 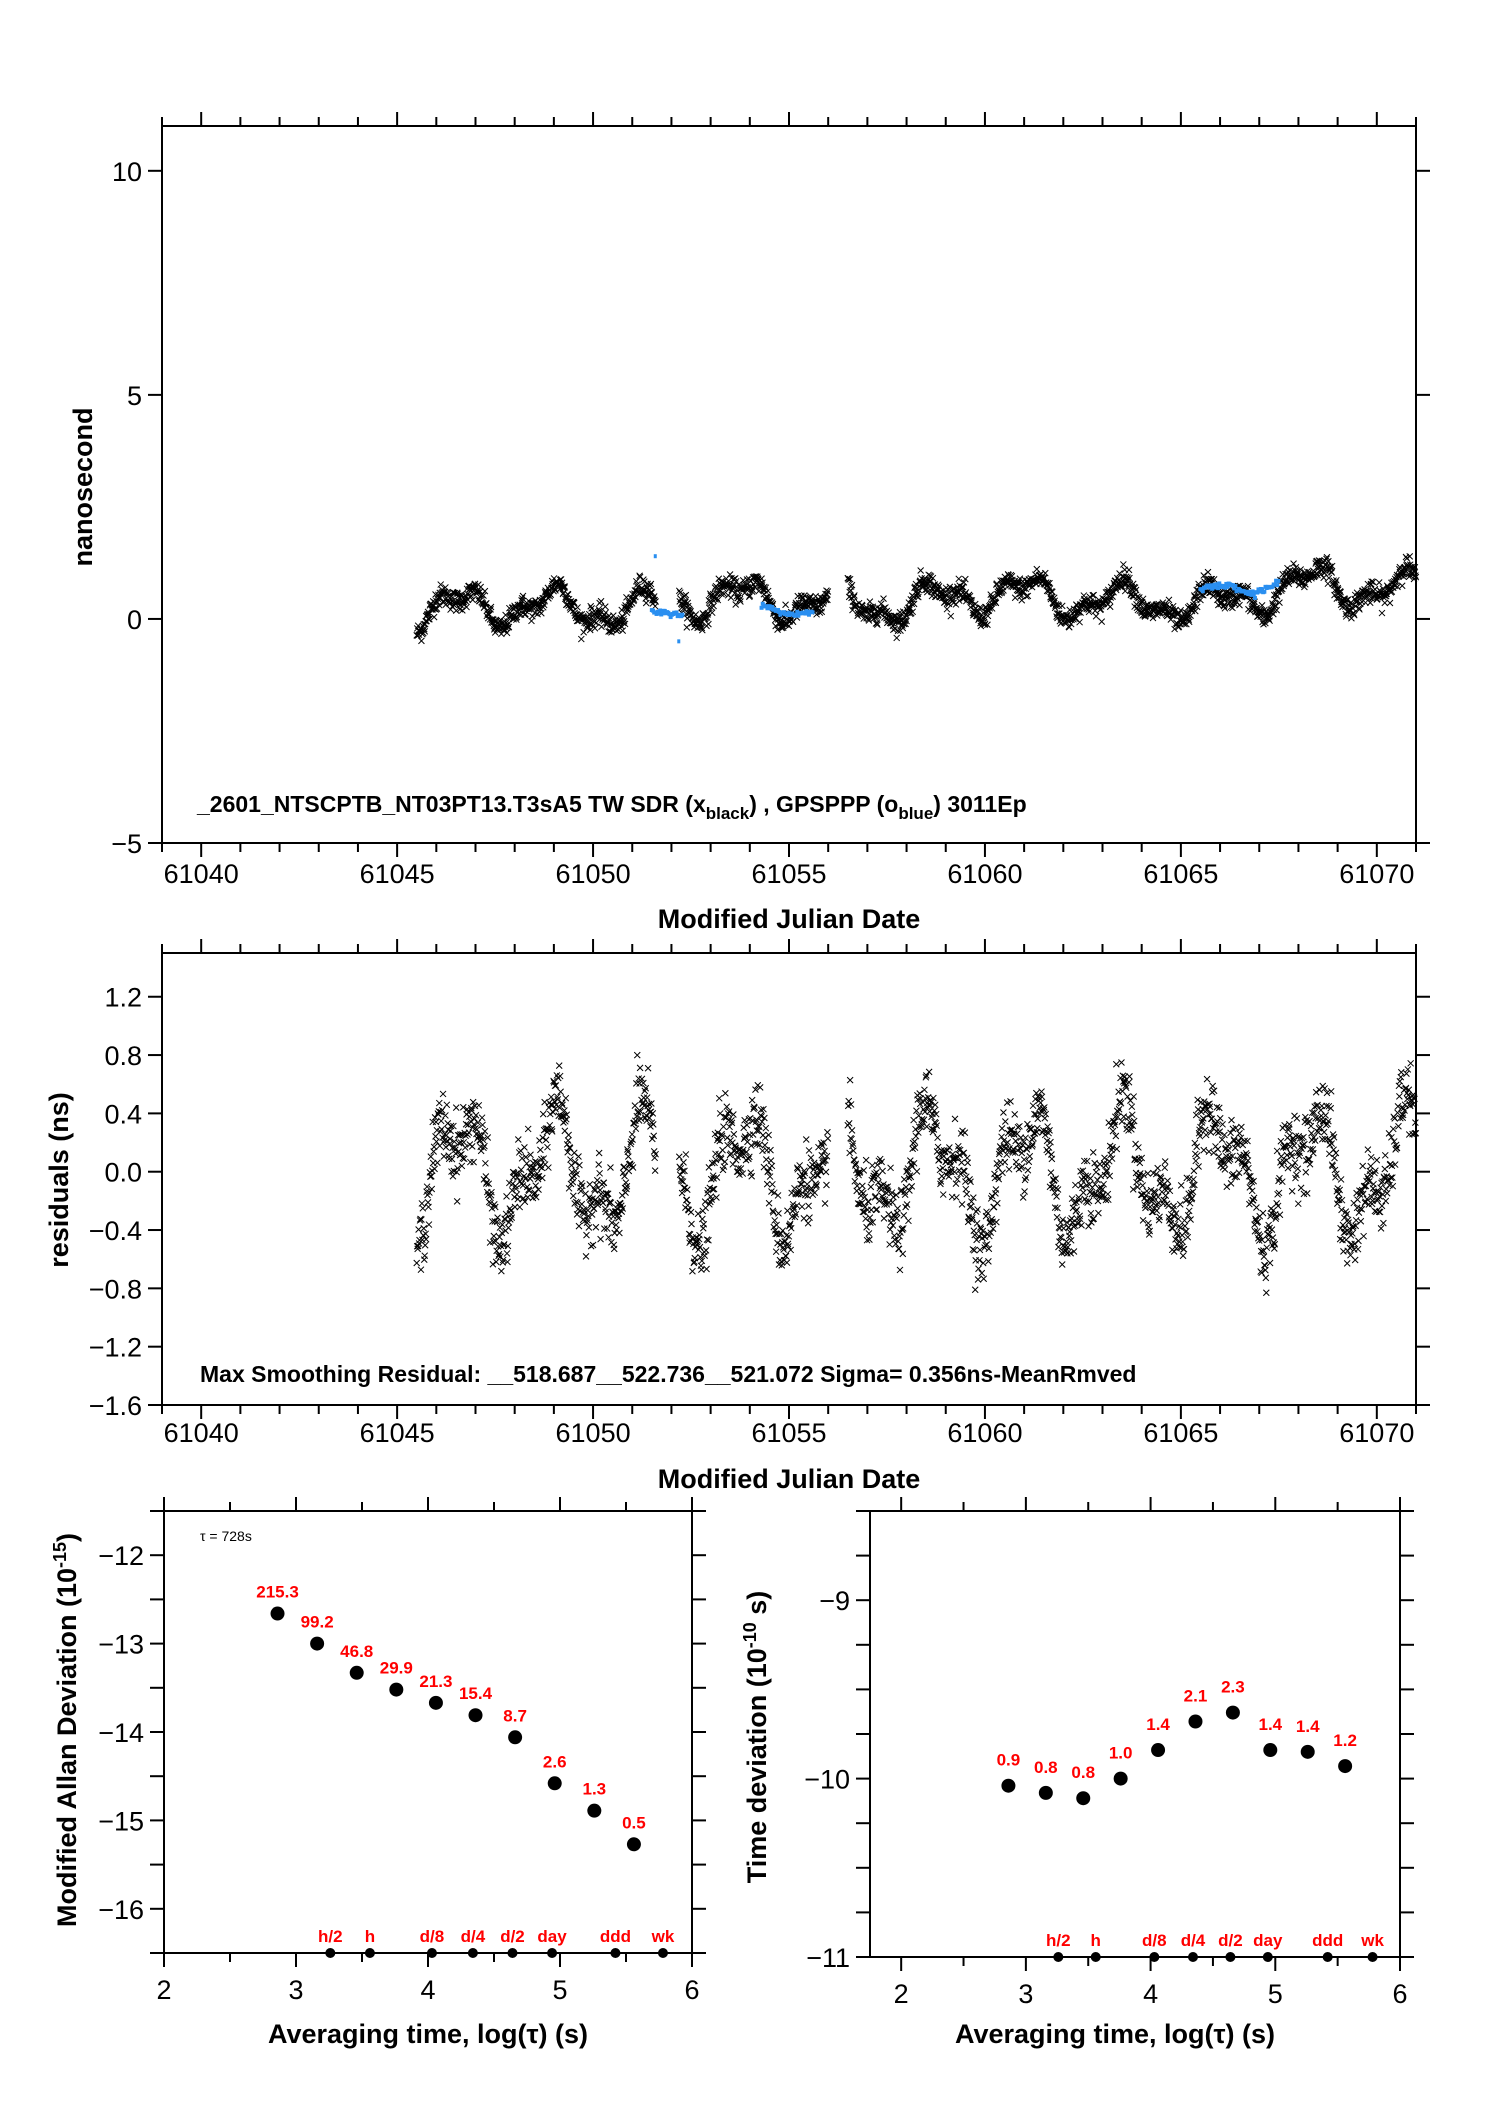 I want to click on p4-point-label: 0.8, so click(x=1046, y=1767).